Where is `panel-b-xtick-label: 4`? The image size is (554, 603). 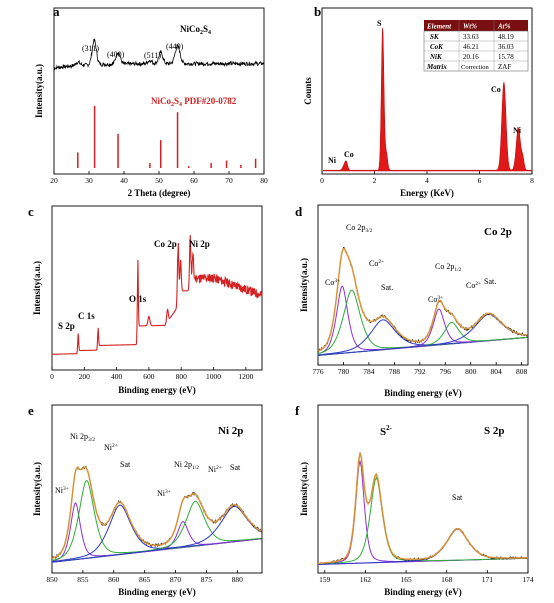 panel-b-xtick-label: 4 is located at coordinates (427, 180).